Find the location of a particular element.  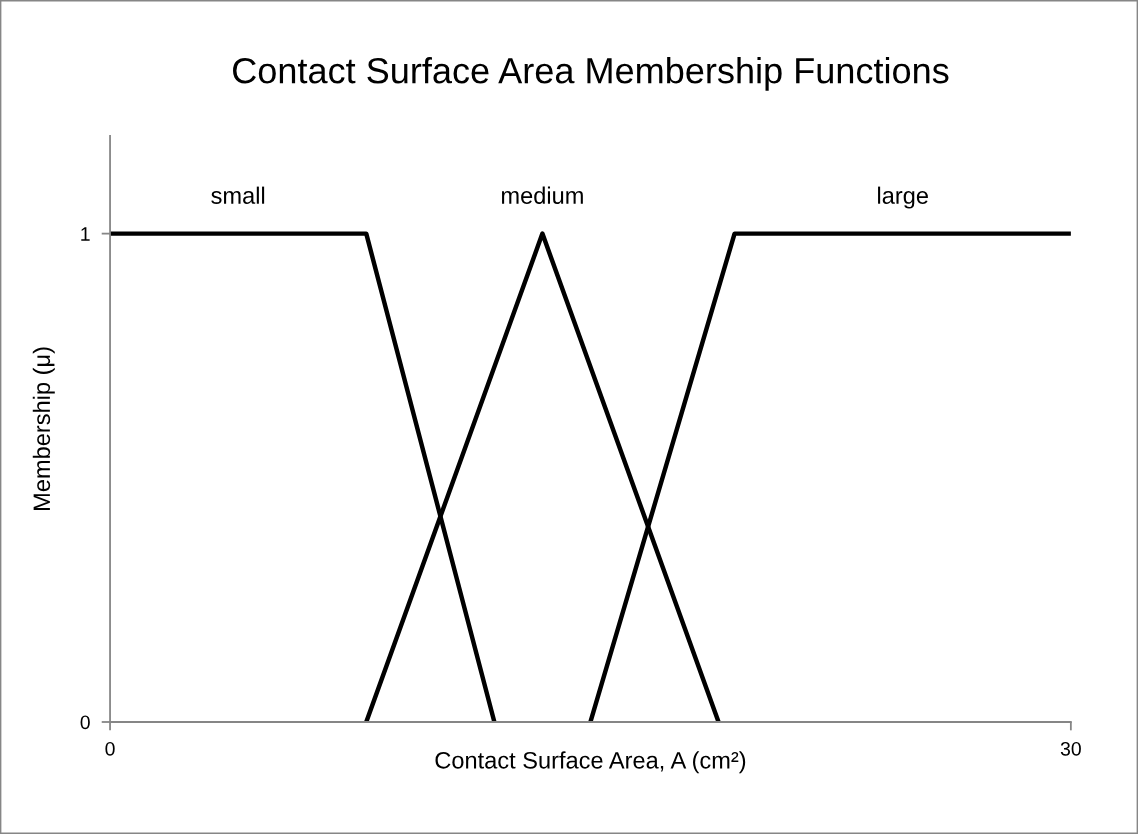

y-tick-label: 1 is located at coordinates (85, 234).